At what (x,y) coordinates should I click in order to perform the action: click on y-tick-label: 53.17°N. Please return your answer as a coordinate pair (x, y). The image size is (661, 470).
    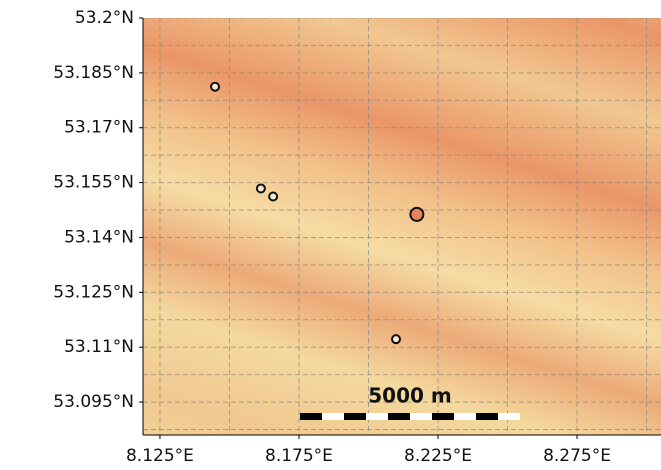
    Looking at the image, I should click on (99, 128).